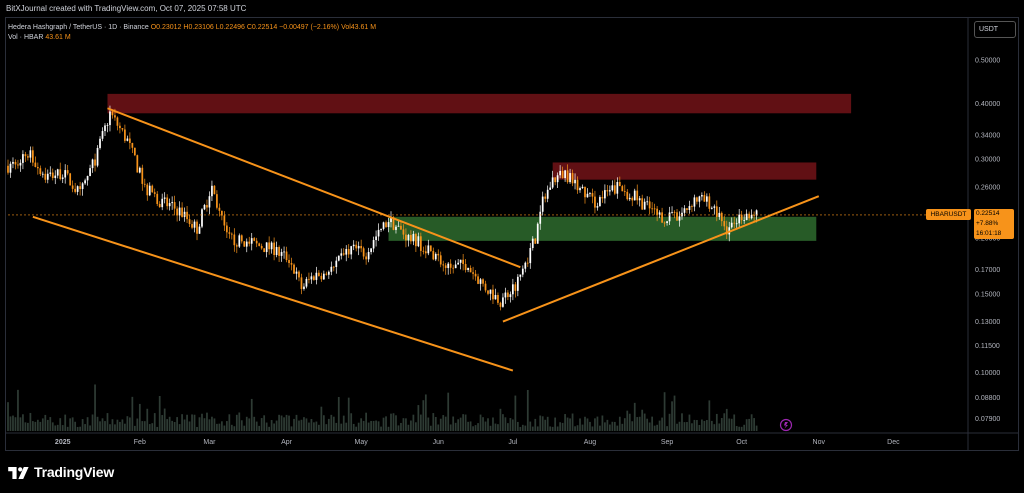  I want to click on y-tick-label: 0.11500, so click(987, 346).